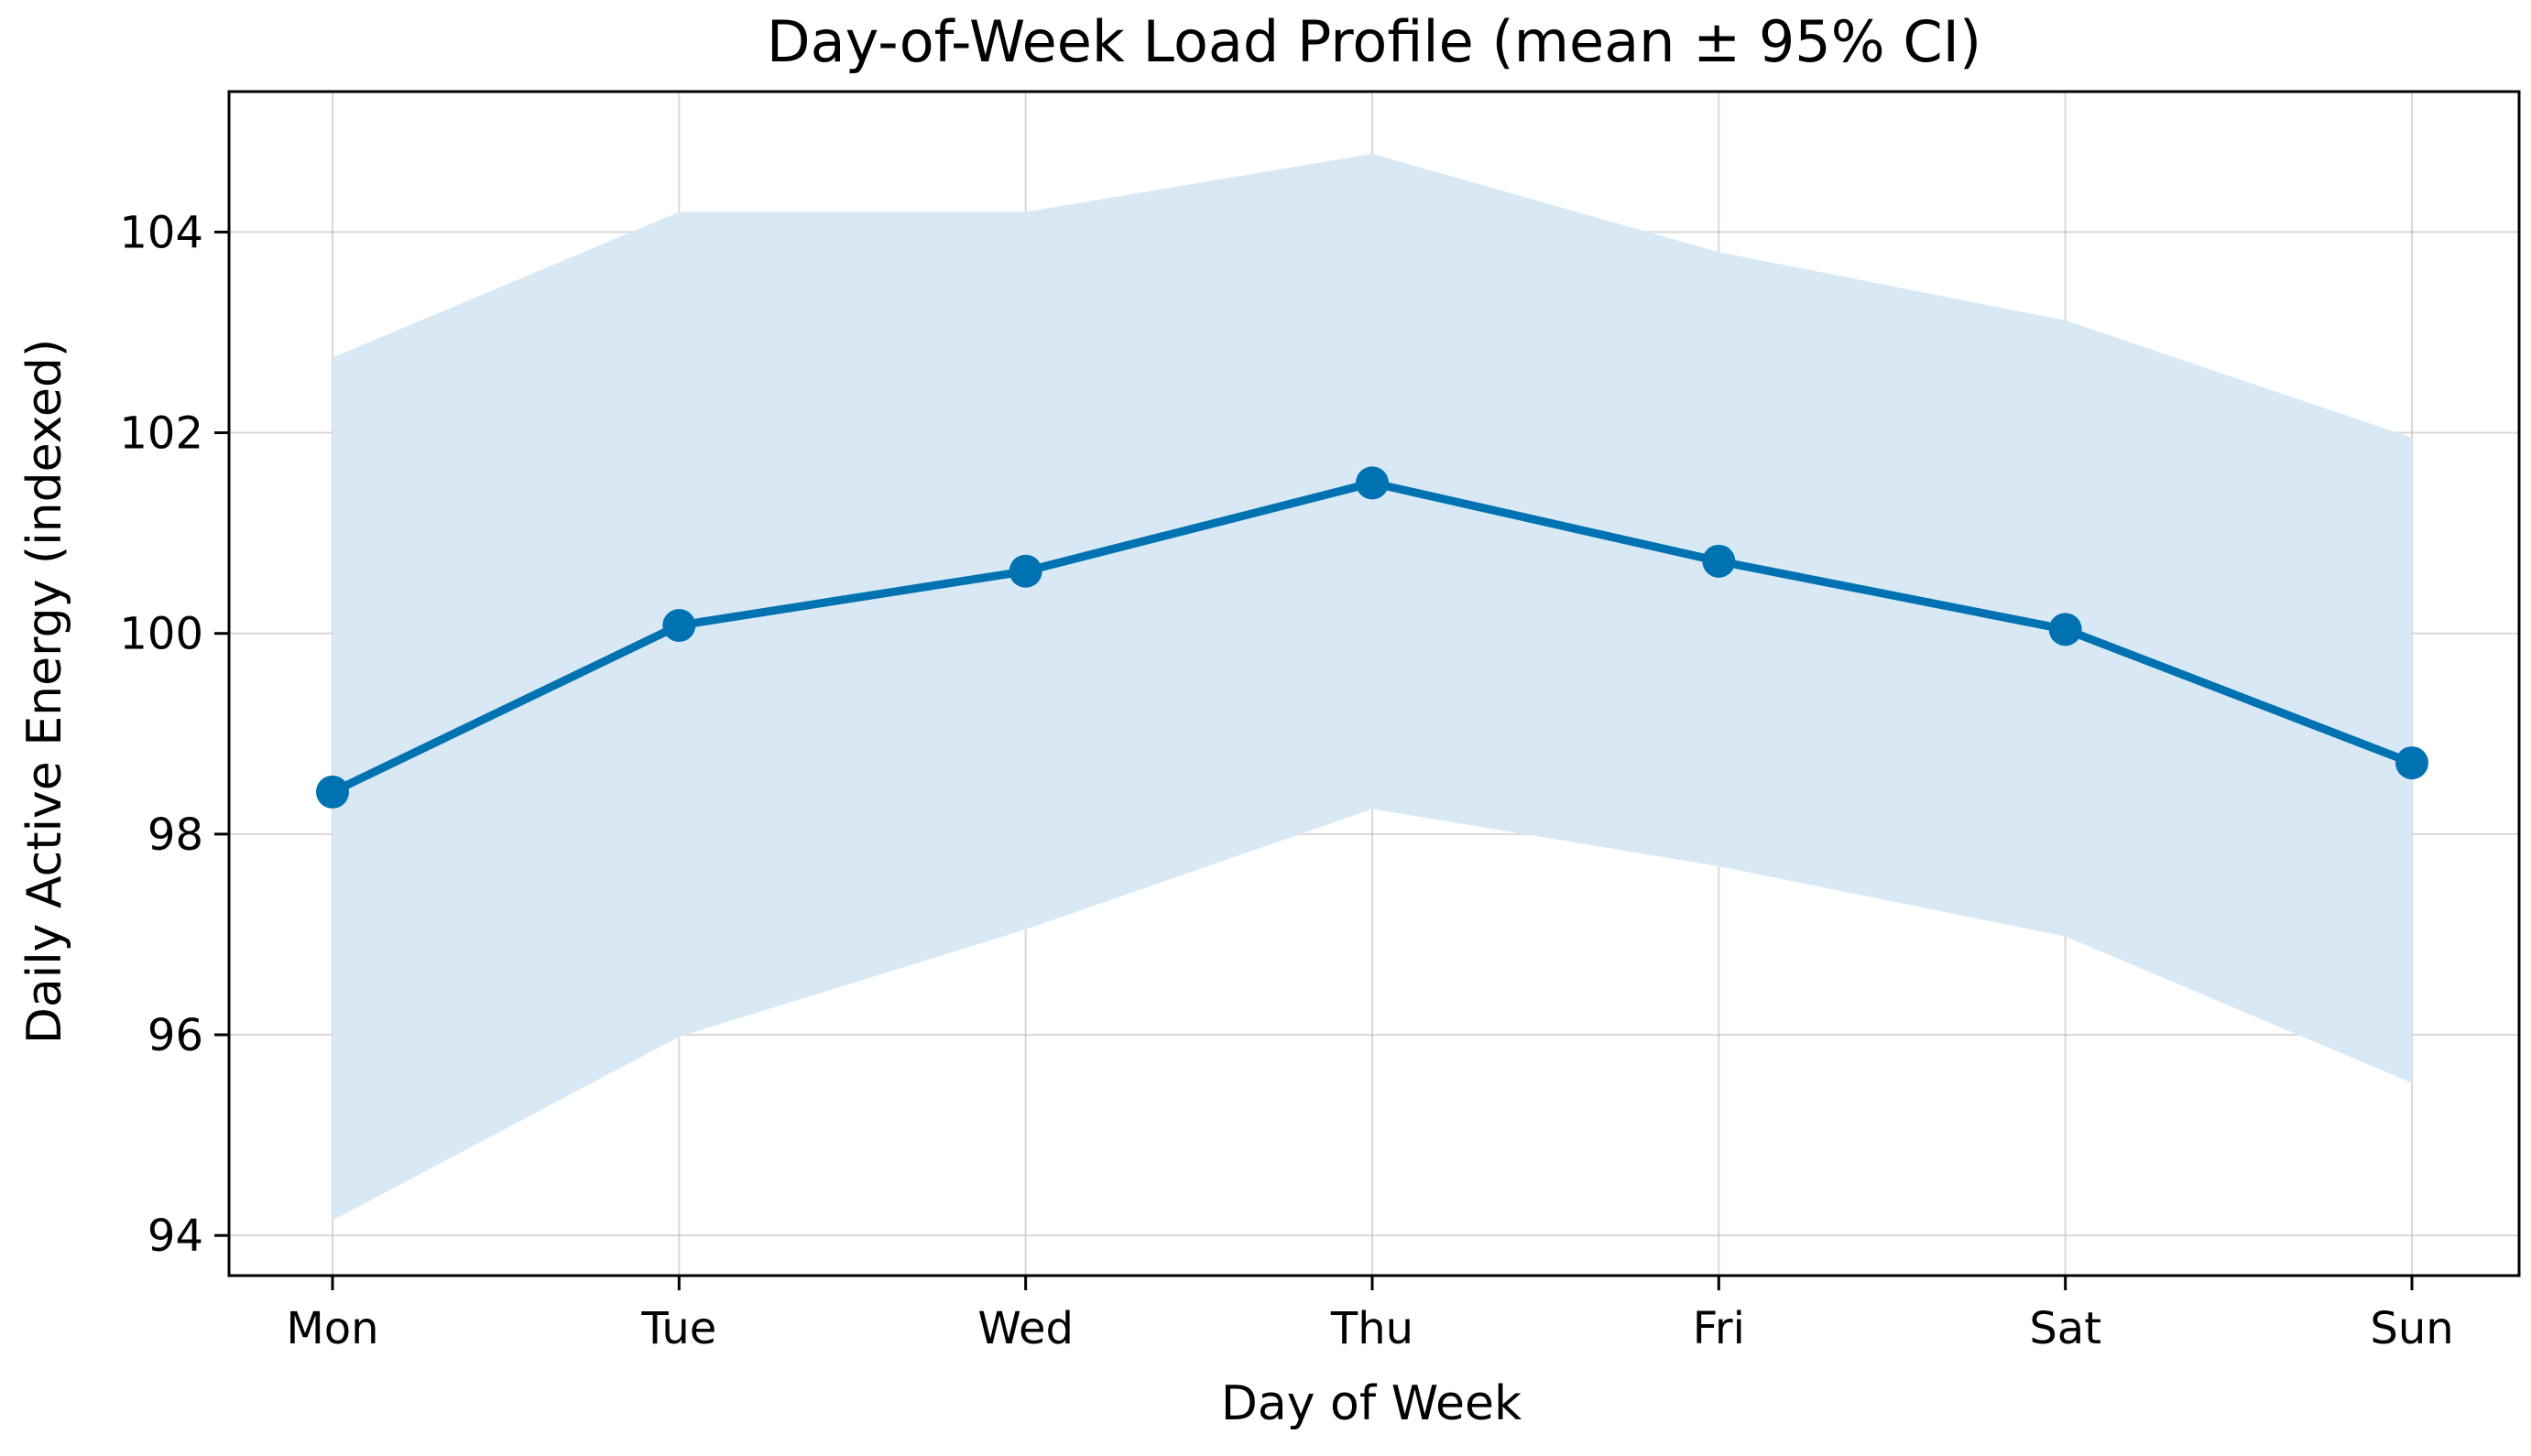 This screenshot has width=2531, height=1456. I want to click on y-tick-label: 94, so click(175, 1236).